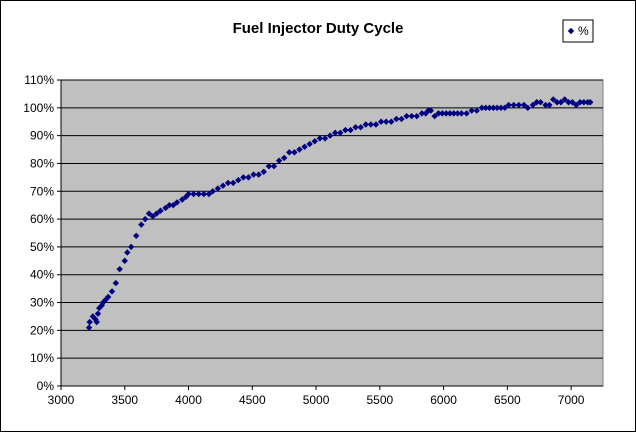 Image resolution: width=636 pixels, height=432 pixels. What do you see at coordinates (124, 400) in the screenshot?
I see `x-tick-label: 3500` at bounding box center [124, 400].